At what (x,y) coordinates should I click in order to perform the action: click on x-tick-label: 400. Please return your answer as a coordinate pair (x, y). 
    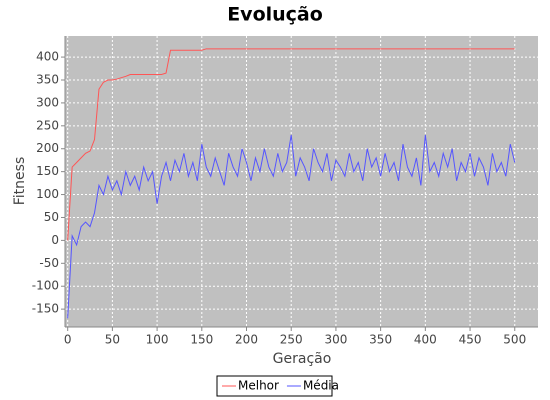
    Looking at the image, I should click on (425, 340).